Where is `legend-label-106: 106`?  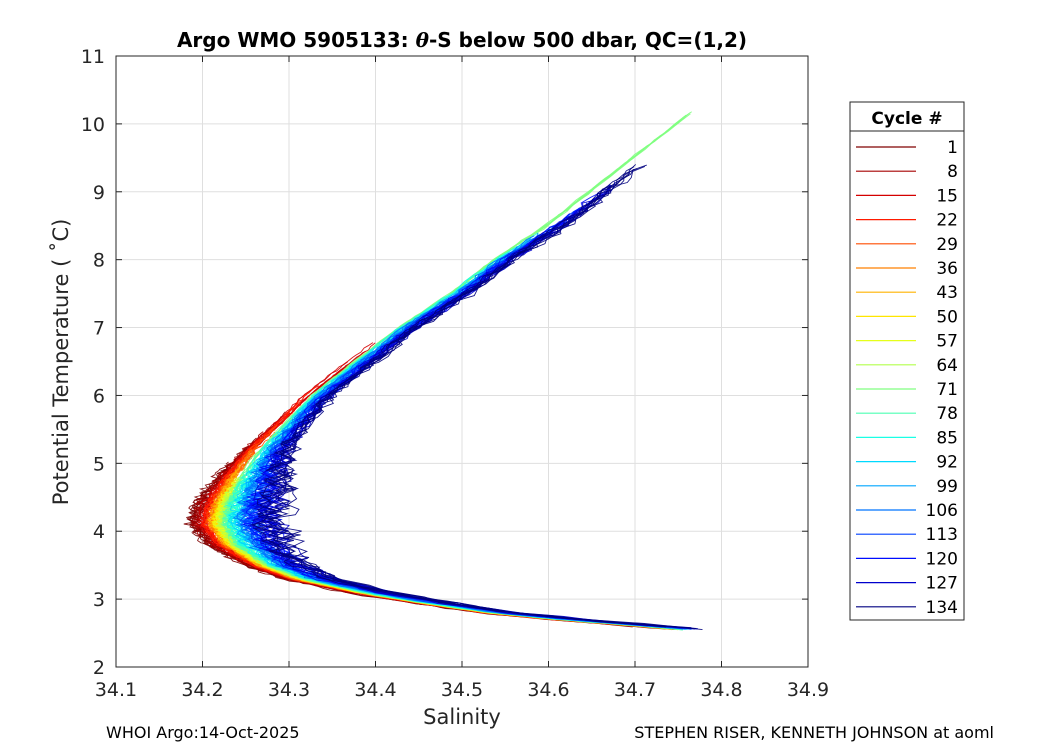
legend-label-106: 106 is located at coordinates (942, 511).